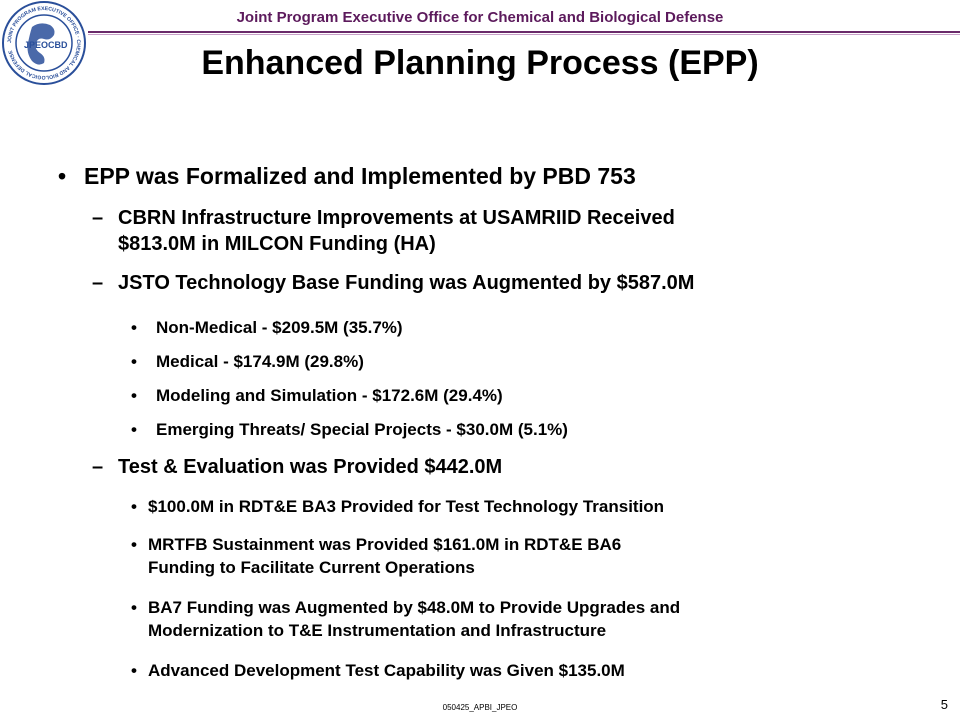  What do you see at coordinates (480, 707) in the screenshot?
I see `document-code: 050425_APBI_JPEO` at bounding box center [480, 707].